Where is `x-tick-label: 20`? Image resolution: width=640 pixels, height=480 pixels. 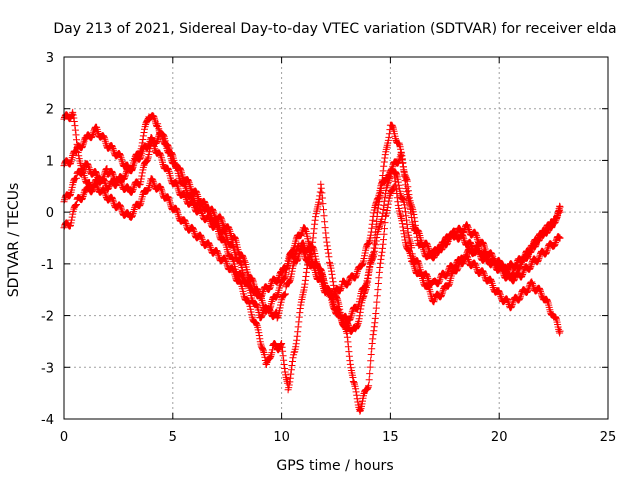 x-tick-label: 20 is located at coordinates (499, 437).